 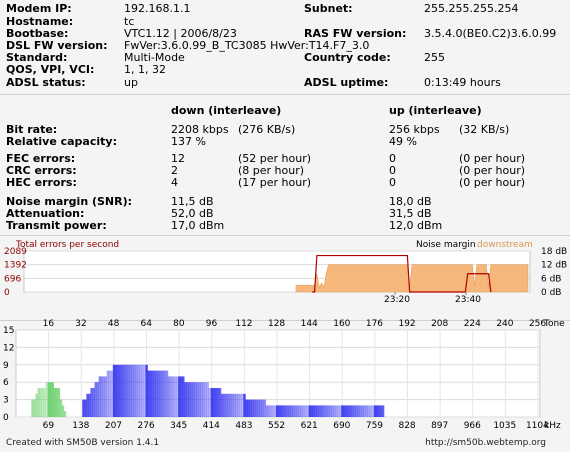 I want to click on y-right-tick: 12 dB, so click(x=554, y=266).